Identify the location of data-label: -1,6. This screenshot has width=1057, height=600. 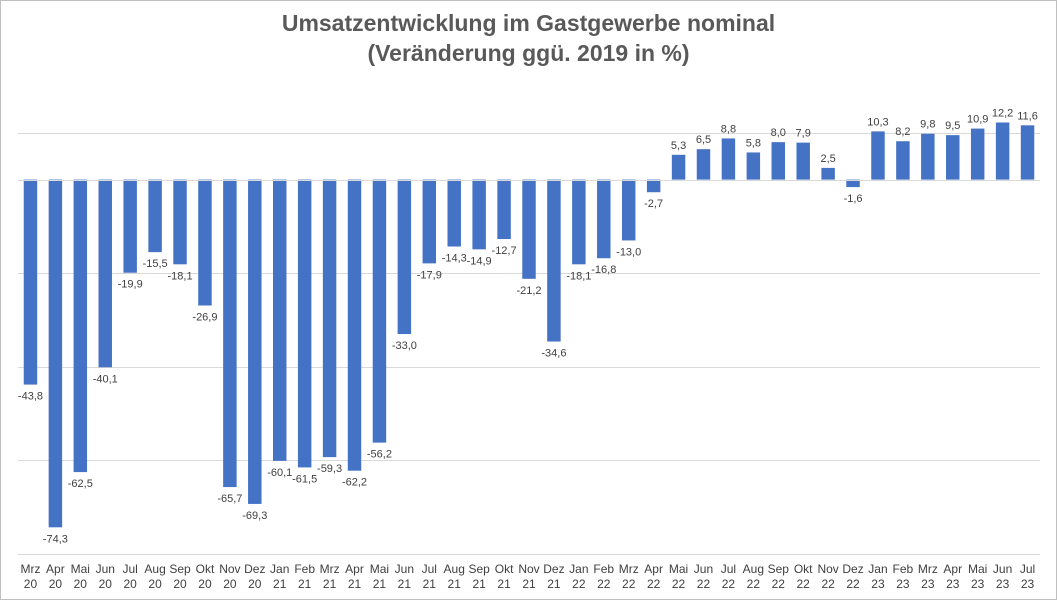
(853, 199).